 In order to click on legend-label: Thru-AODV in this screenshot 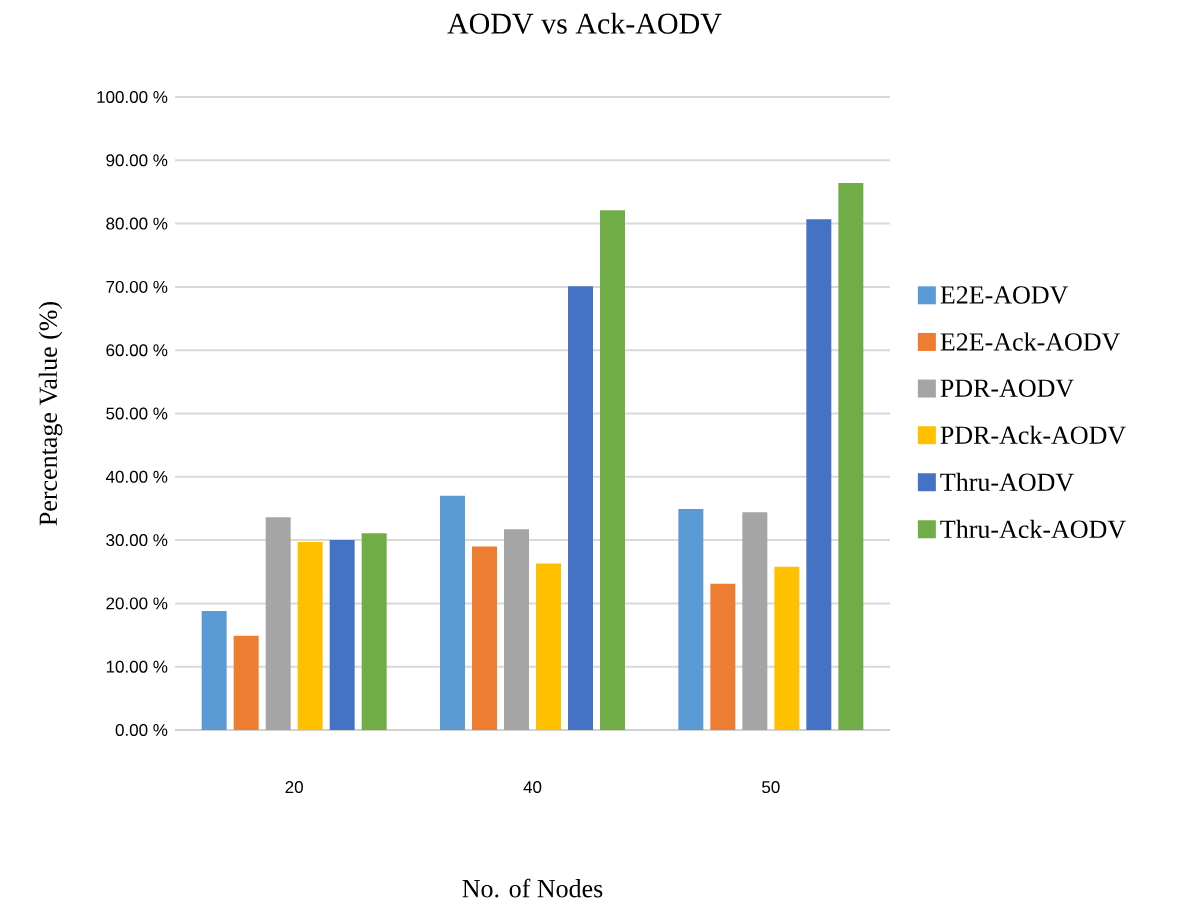, I will do `click(1007, 482)`.